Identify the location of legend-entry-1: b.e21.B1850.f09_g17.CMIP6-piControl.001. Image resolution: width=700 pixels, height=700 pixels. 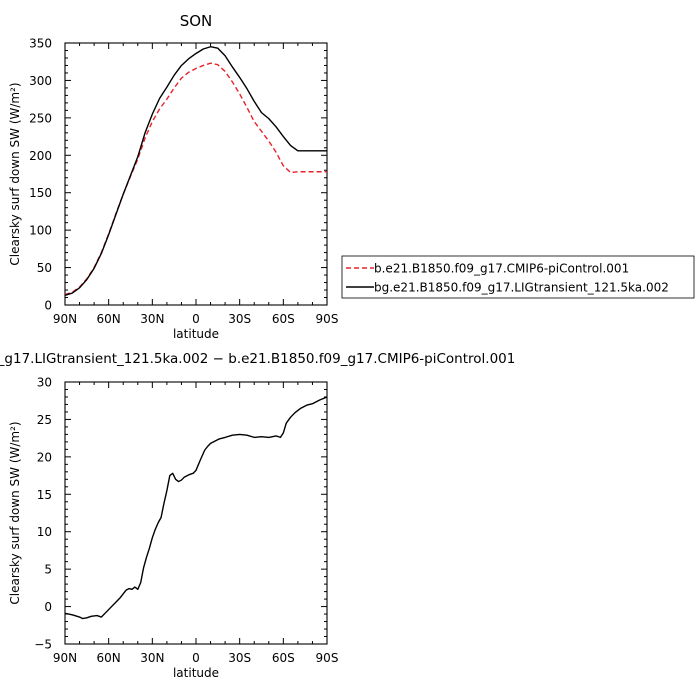
(501, 269).